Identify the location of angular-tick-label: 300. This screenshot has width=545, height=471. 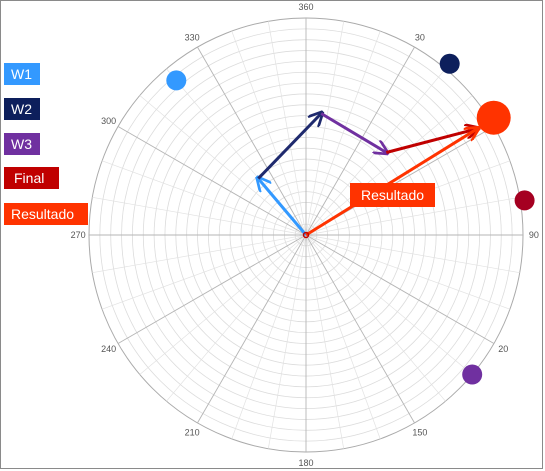
(108, 121).